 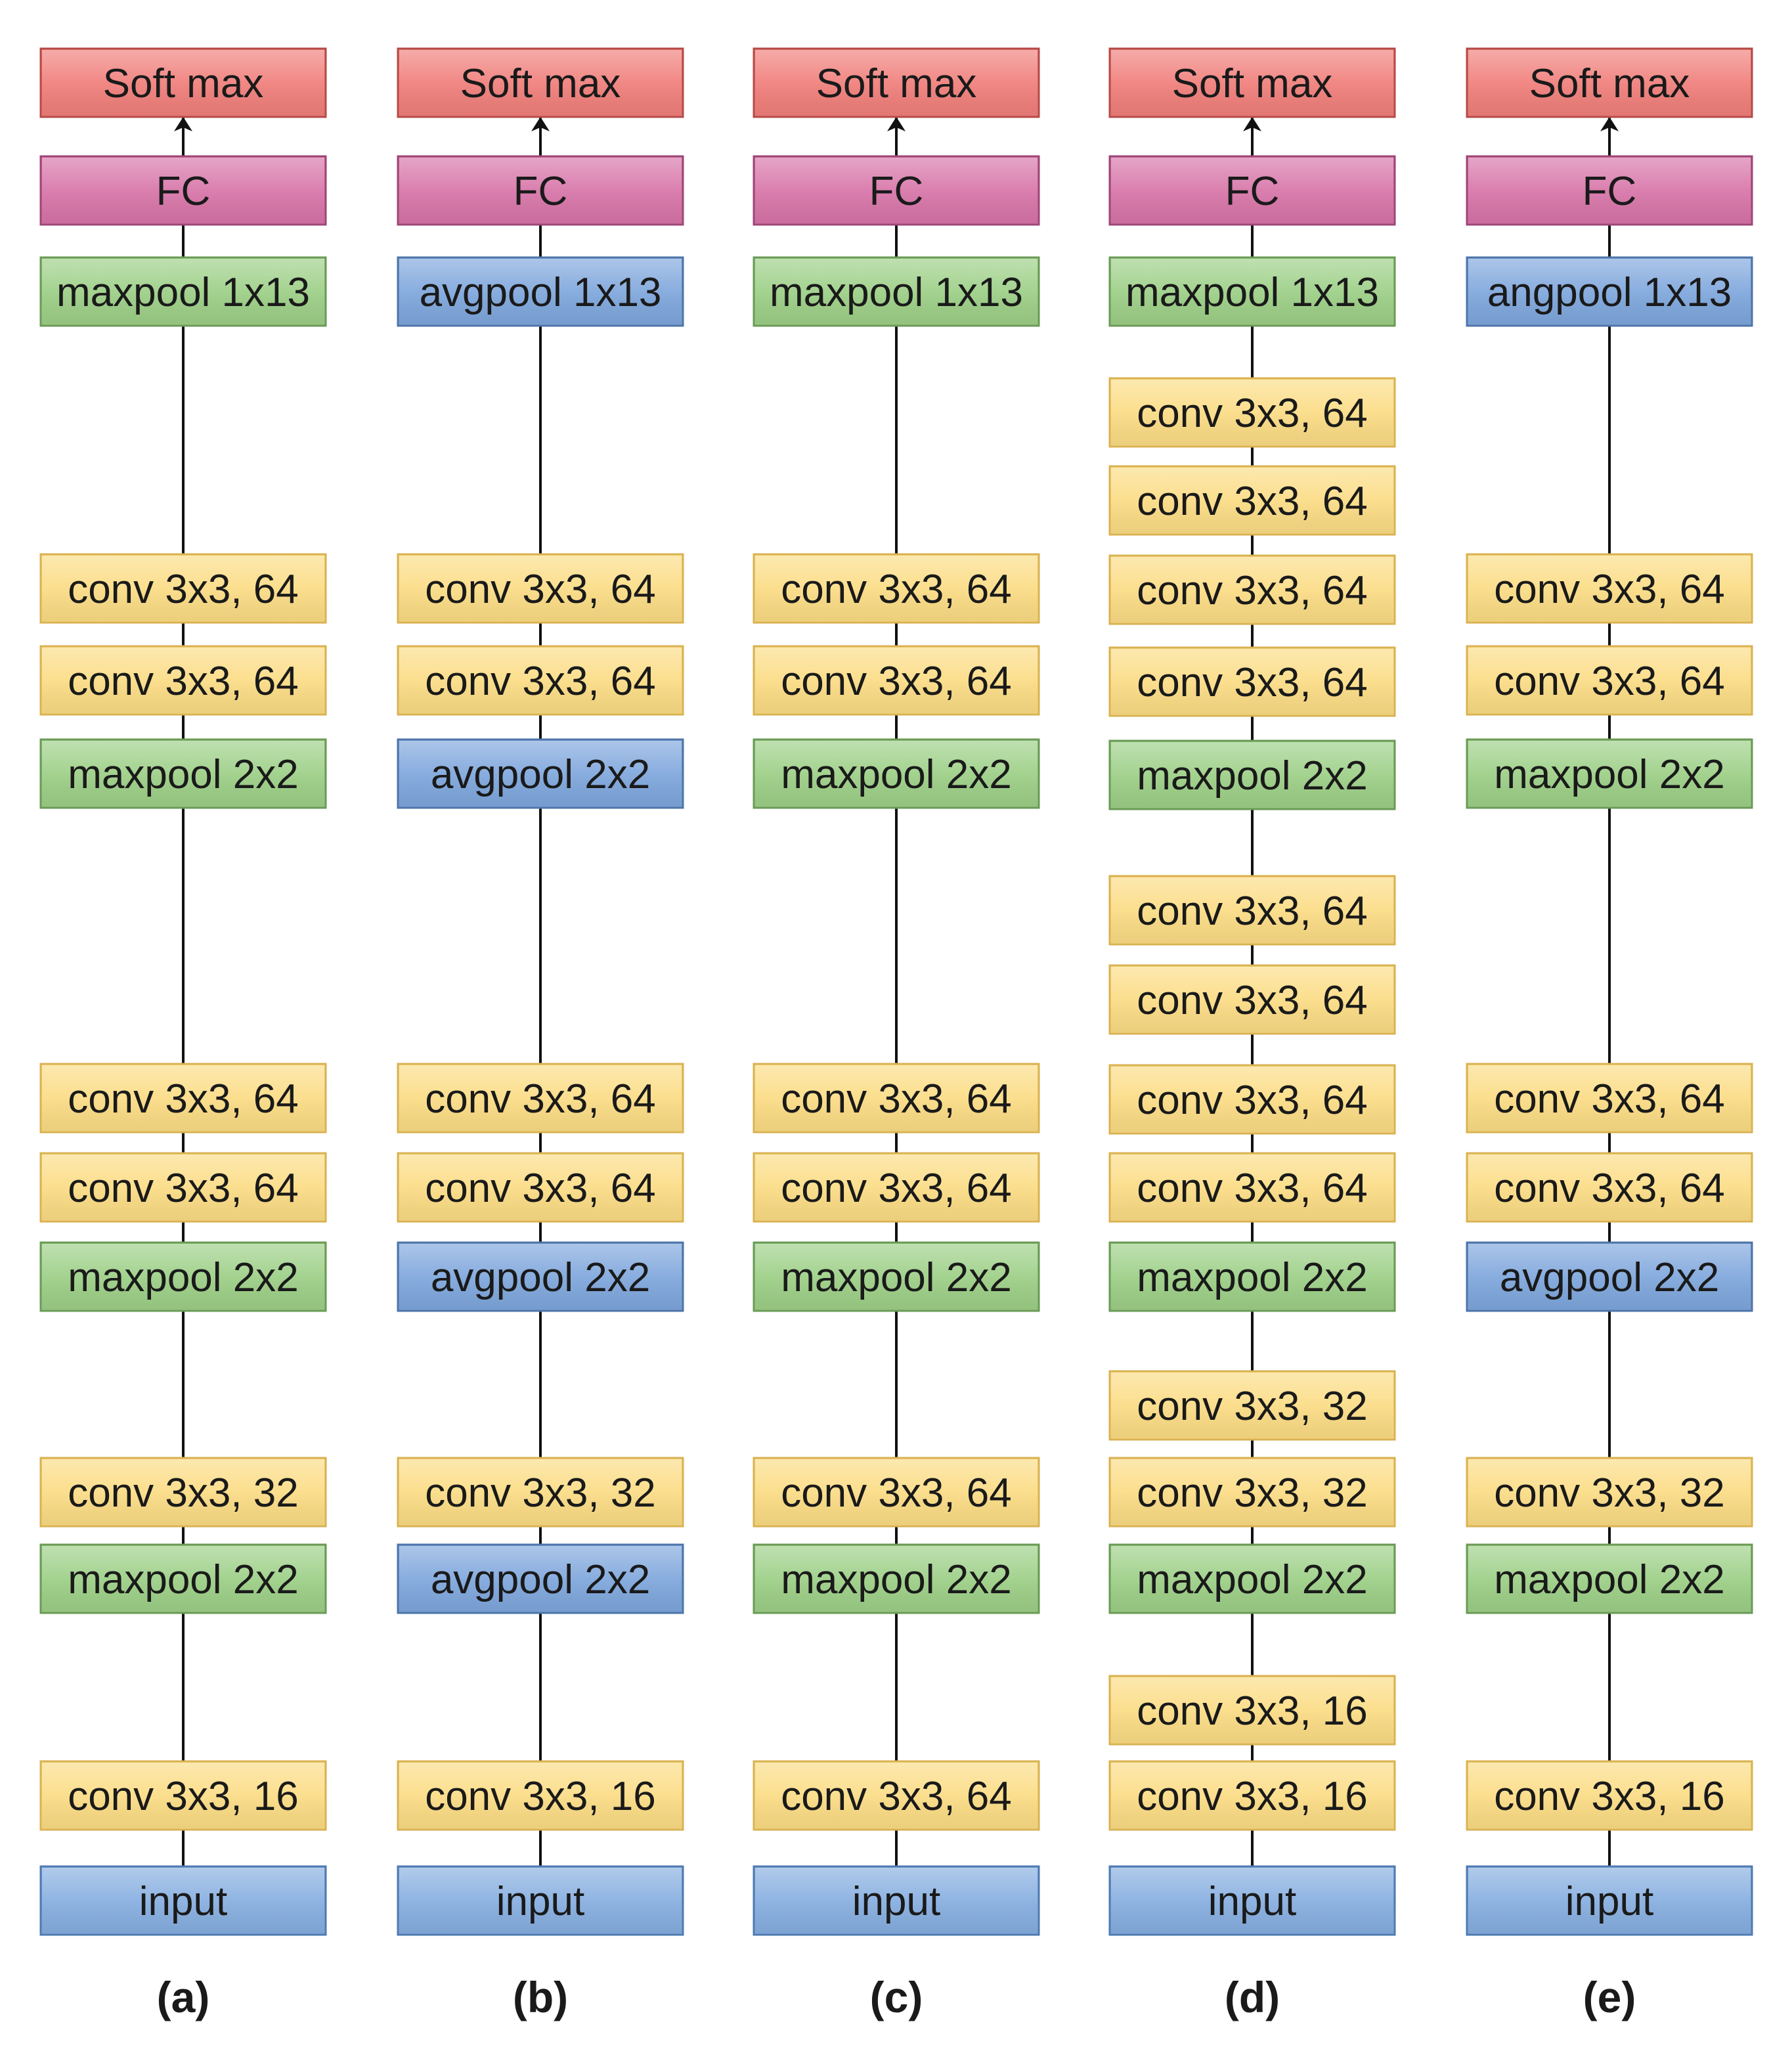 What do you see at coordinates (896, 124) in the screenshot?
I see `arrow-heads` at bounding box center [896, 124].